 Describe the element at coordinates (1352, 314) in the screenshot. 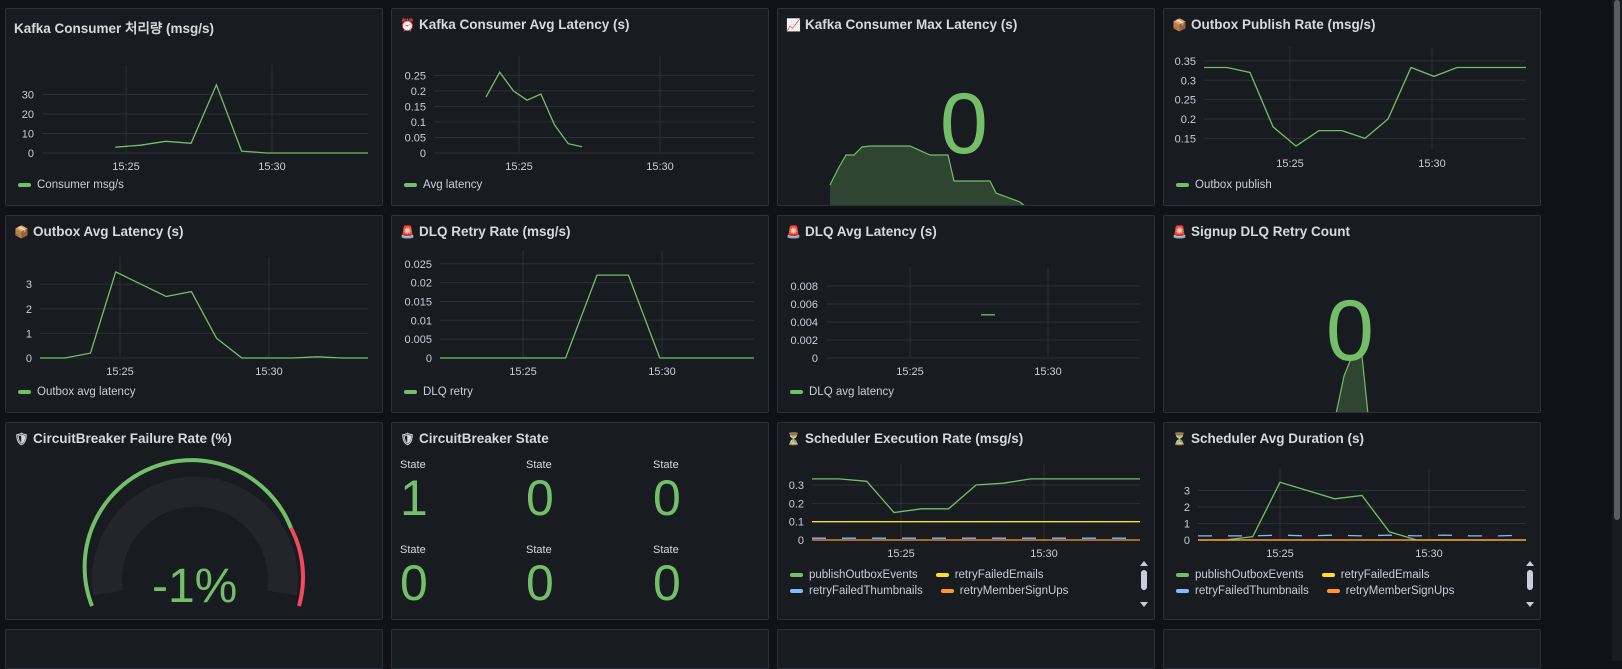

I see `panel-signup-dlq-retry-count: 🚨 Signup DLQ Retry Count 0` at that location.